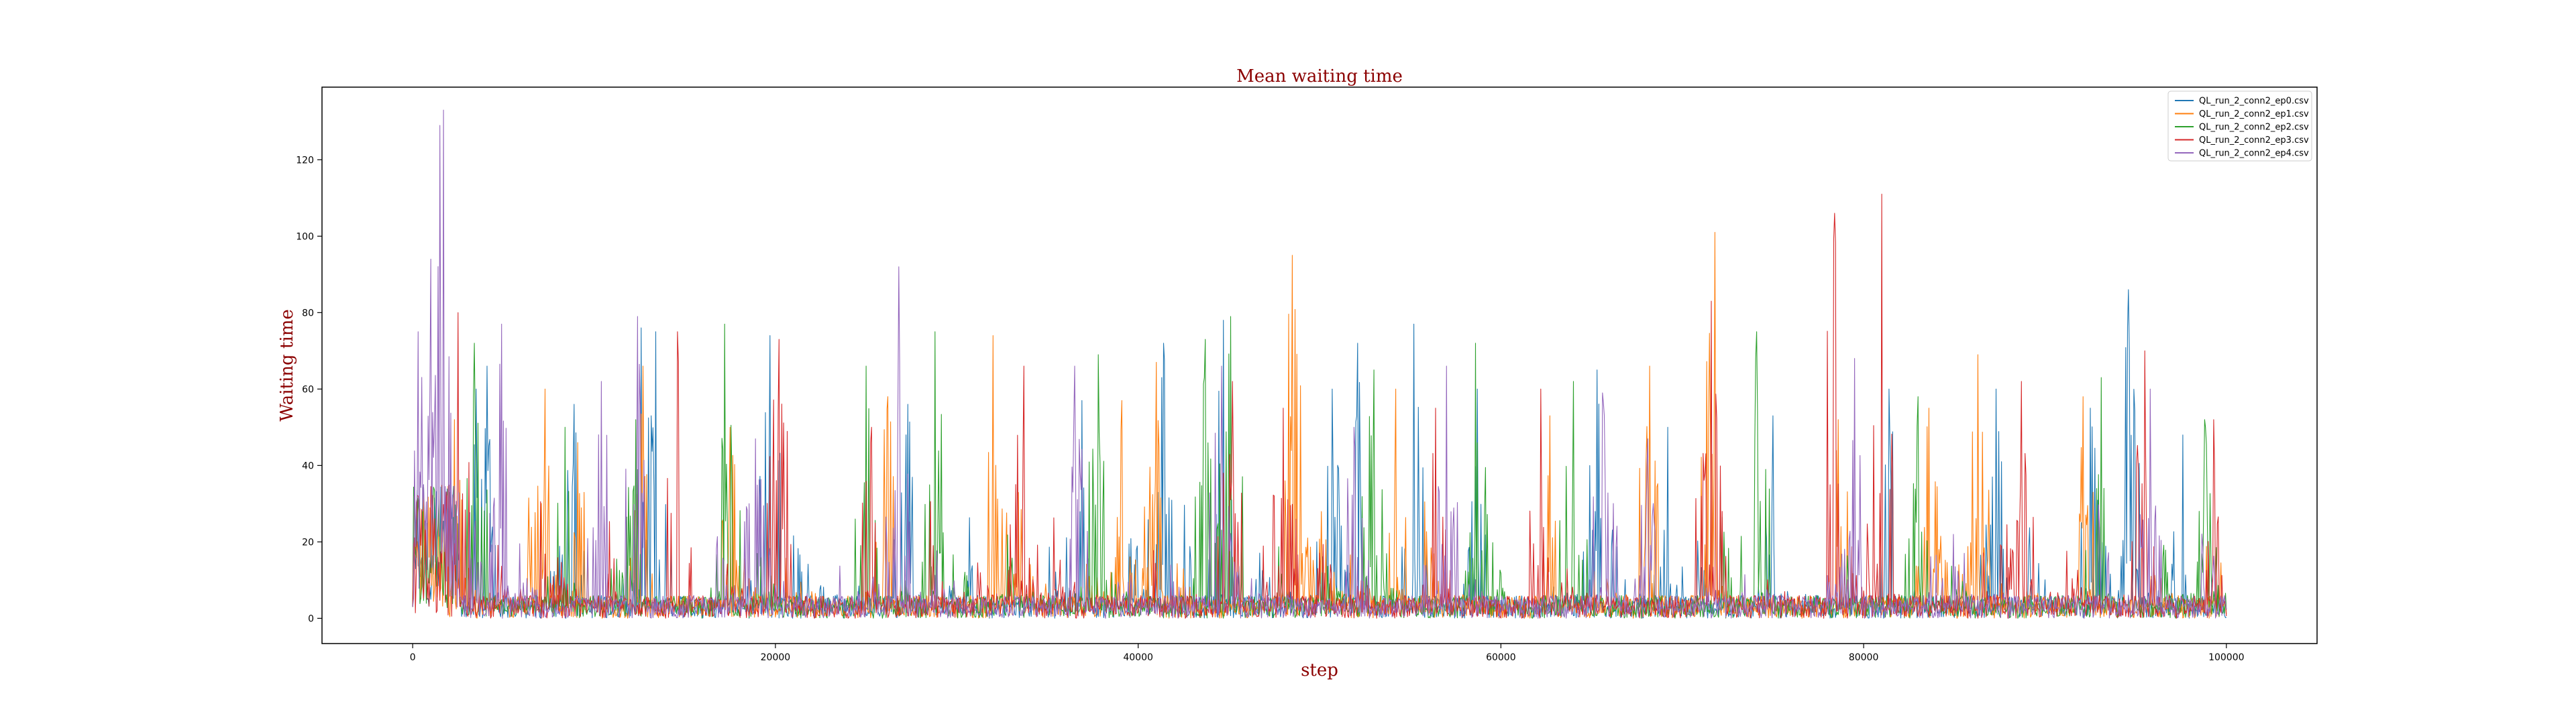 This screenshot has width=2576, height=724. I want to click on y-tick-label: 100, so click(305, 236).